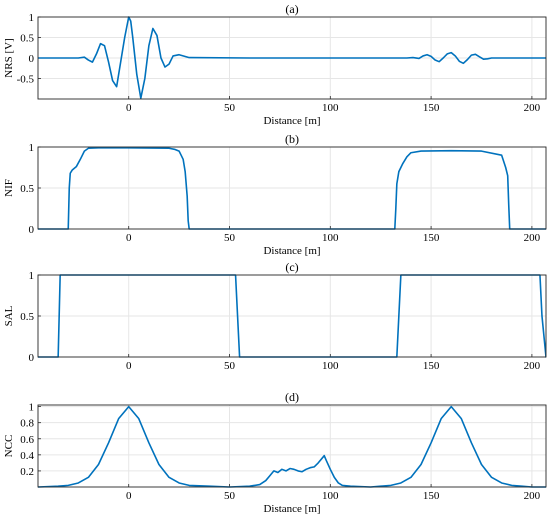 The image size is (550, 519). What do you see at coordinates (27, 440) in the screenshot?
I see `y-tick-label: 0.6` at bounding box center [27, 440].